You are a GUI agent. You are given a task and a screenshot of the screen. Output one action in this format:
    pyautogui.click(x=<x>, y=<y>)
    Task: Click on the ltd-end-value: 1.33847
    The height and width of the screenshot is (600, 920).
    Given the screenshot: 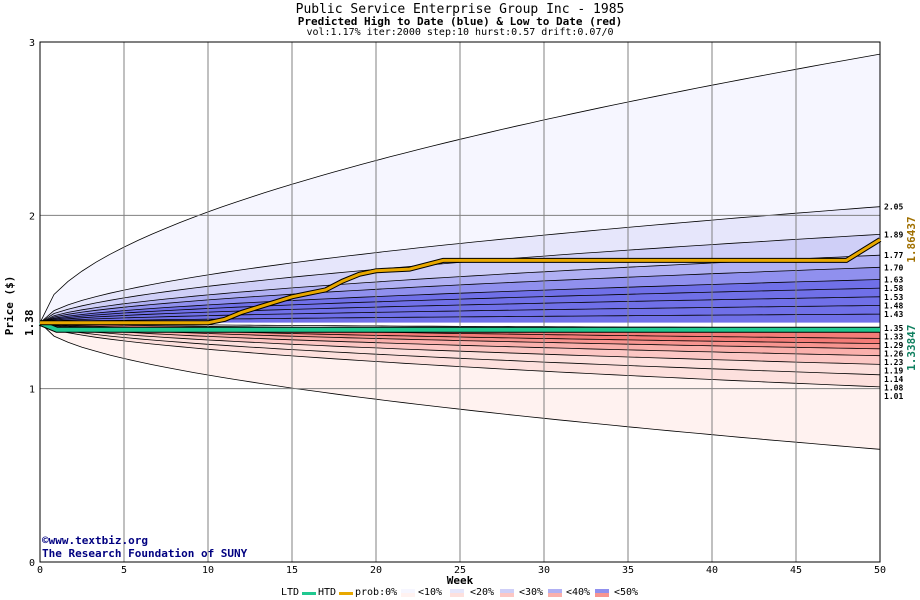 What is the action you would take?
    pyautogui.click(x=911, y=348)
    